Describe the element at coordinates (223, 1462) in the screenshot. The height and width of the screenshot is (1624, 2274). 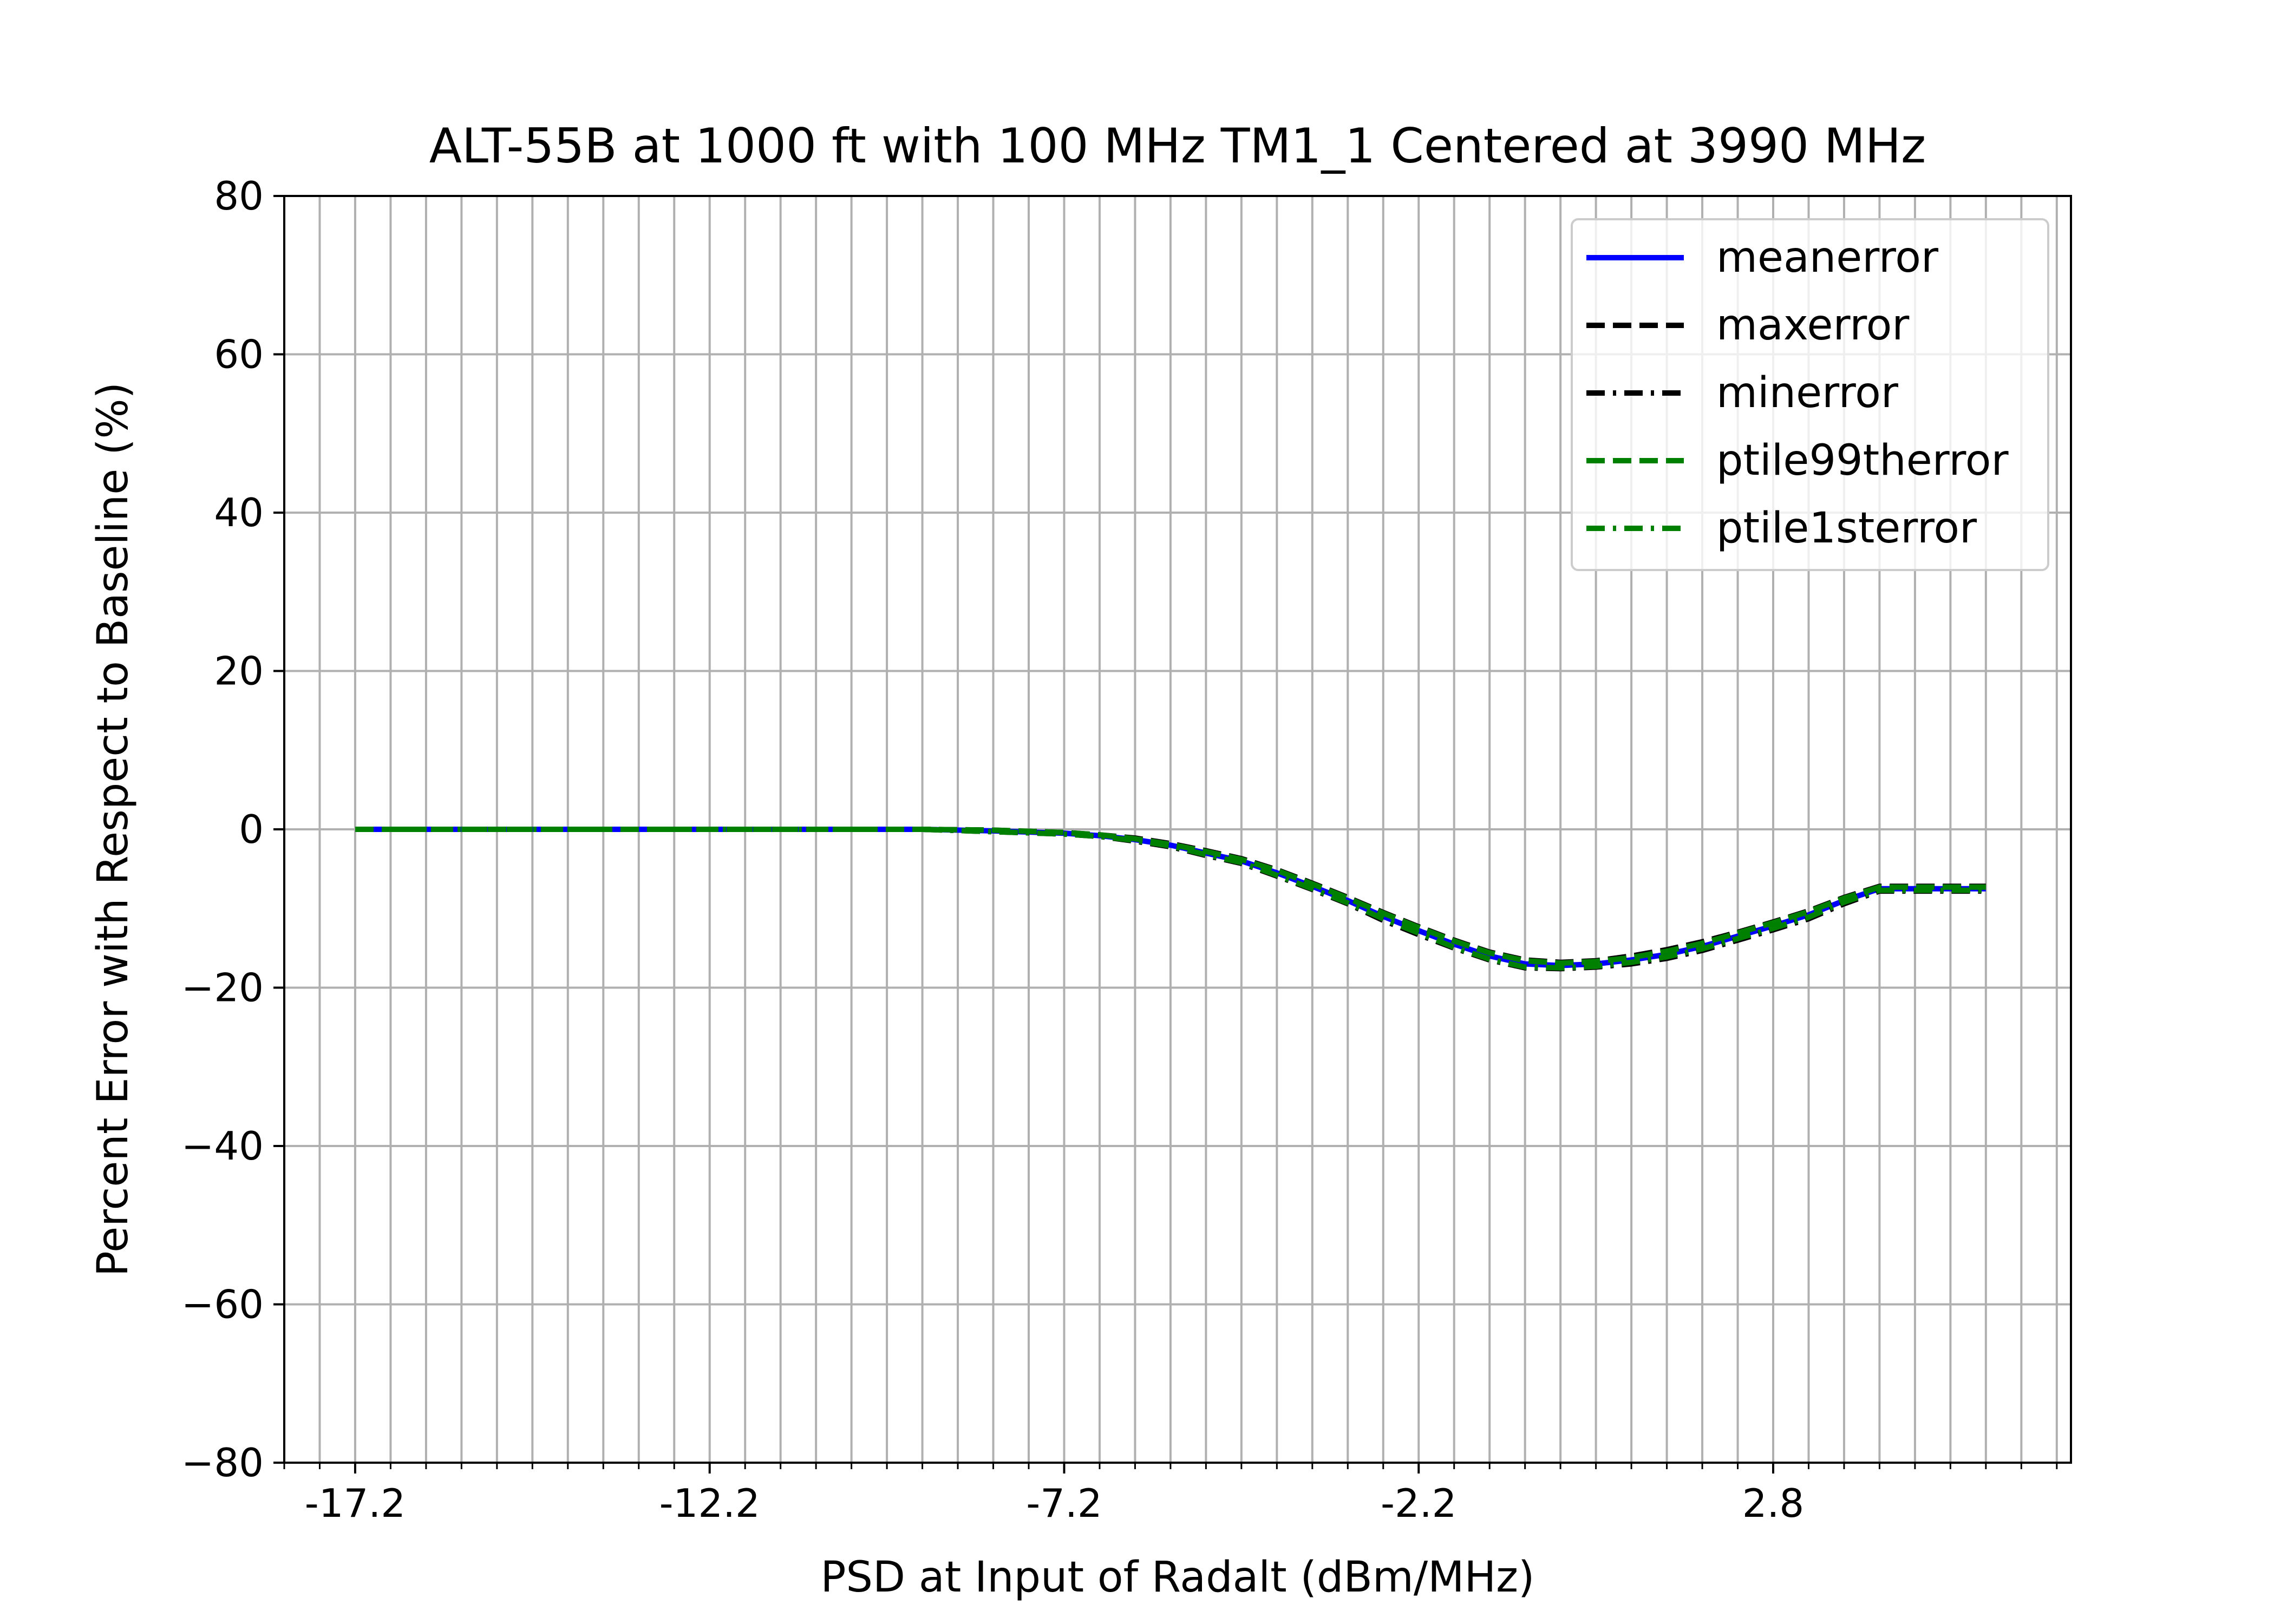
I see `y-tick-label: −80` at that location.